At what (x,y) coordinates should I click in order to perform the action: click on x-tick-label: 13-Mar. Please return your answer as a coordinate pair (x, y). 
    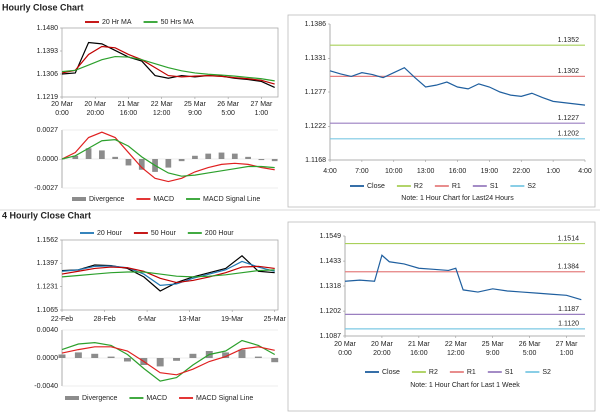
    Looking at the image, I should click on (190, 319).